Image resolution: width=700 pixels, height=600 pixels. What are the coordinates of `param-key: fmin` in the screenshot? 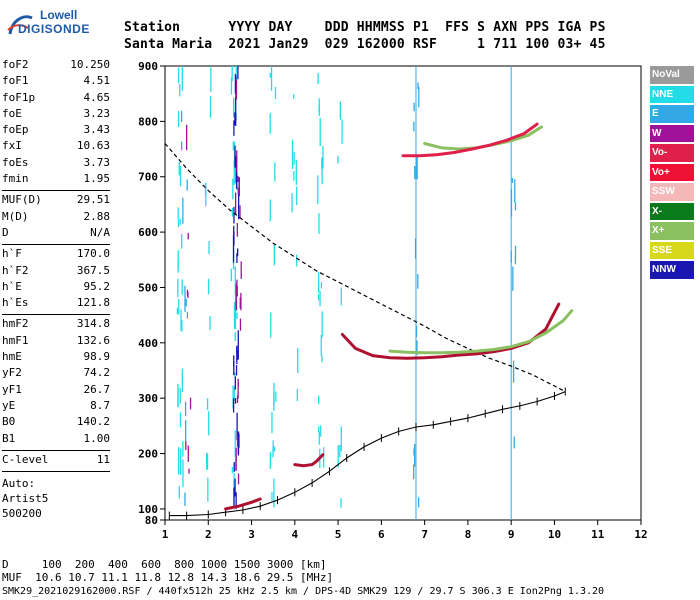 It's located at (15, 179).